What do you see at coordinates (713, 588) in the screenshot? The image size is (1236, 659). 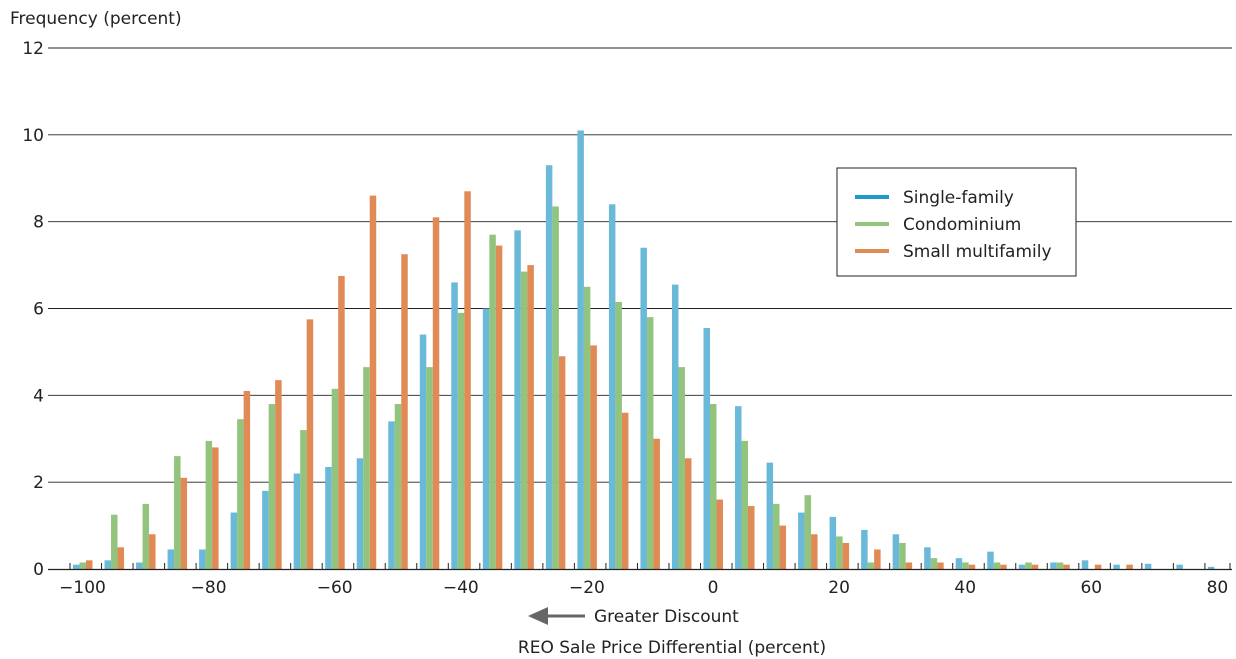 I see `x-tick-label: 0` at bounding box center [713, 588].